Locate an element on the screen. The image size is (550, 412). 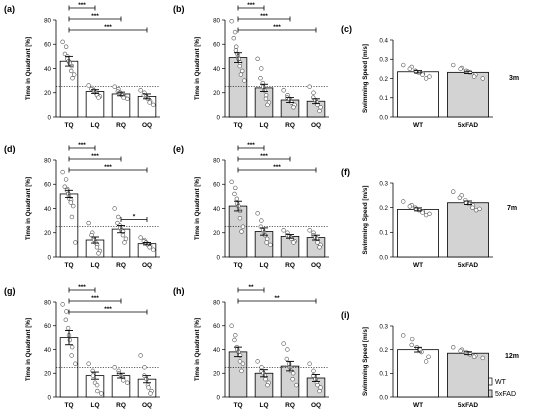
x-tick-label-b-2: RQ is located at coordinates (290, 125).